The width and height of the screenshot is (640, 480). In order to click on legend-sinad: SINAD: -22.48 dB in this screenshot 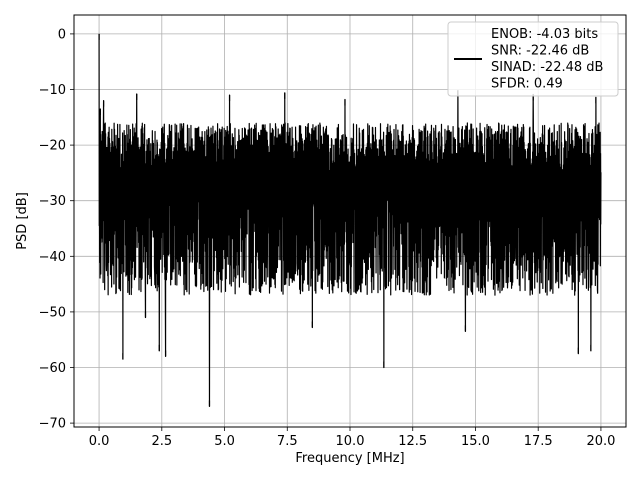, I will do `click(547, 67)`.